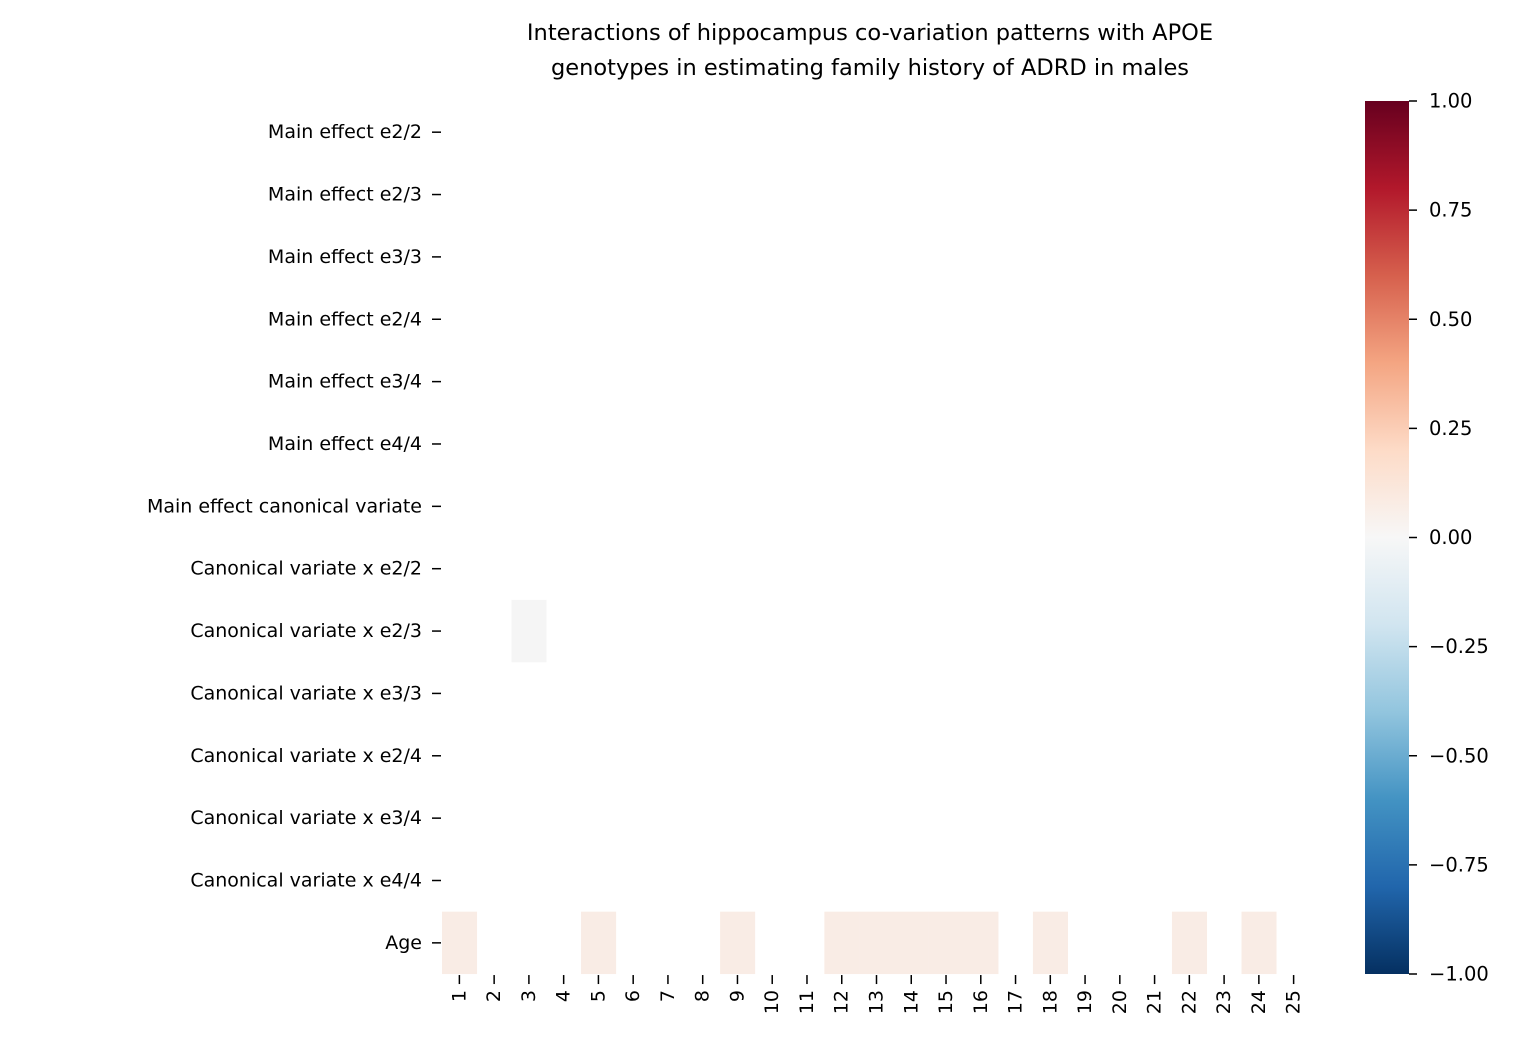  What do you see at coordinates (877, 1002) in the screenshot?
I see `x-tick-label-13: 13` at bounding box center [877, 1002].